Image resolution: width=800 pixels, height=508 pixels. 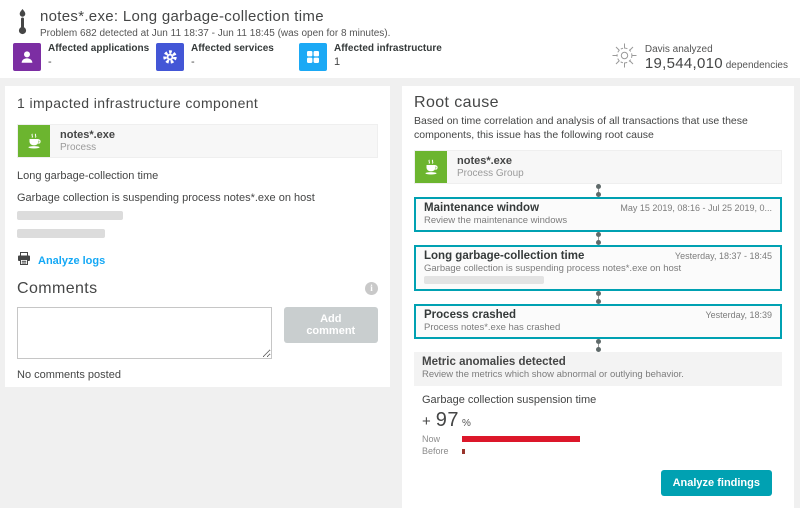 I want to click on davis-dependency-suffix: dependencies, so click(x=756, y=65).